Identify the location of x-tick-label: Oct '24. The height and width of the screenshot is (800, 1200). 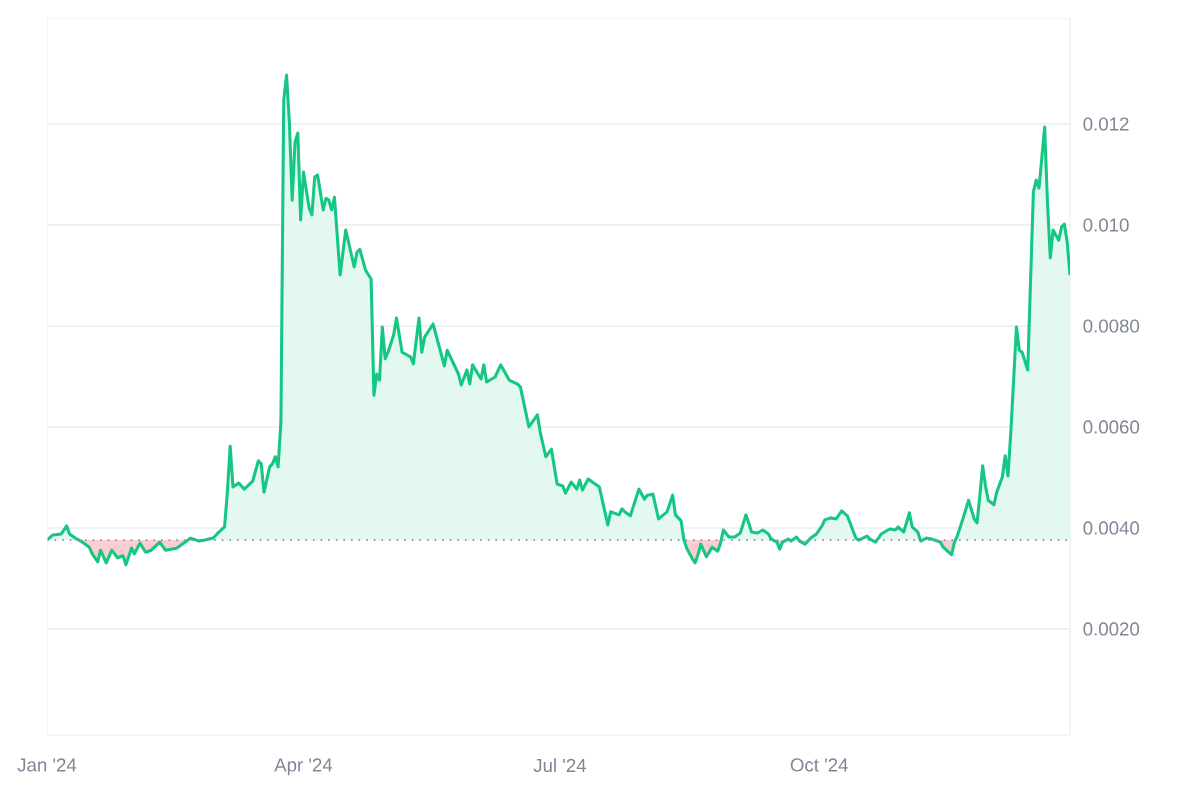
(819, 765).